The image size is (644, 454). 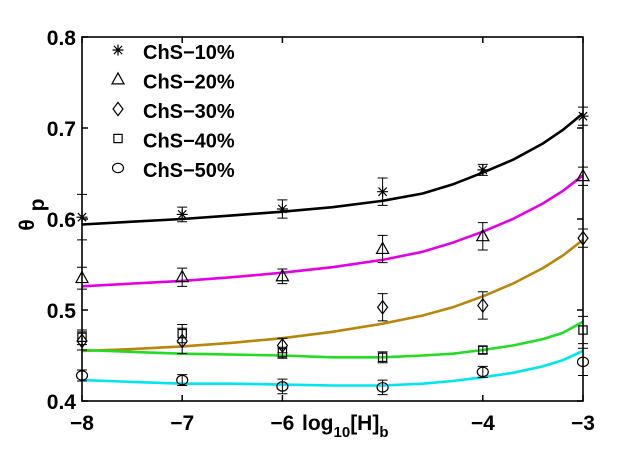 I want to click on y-tick-label: 0.4, so click(x=62, y=402).